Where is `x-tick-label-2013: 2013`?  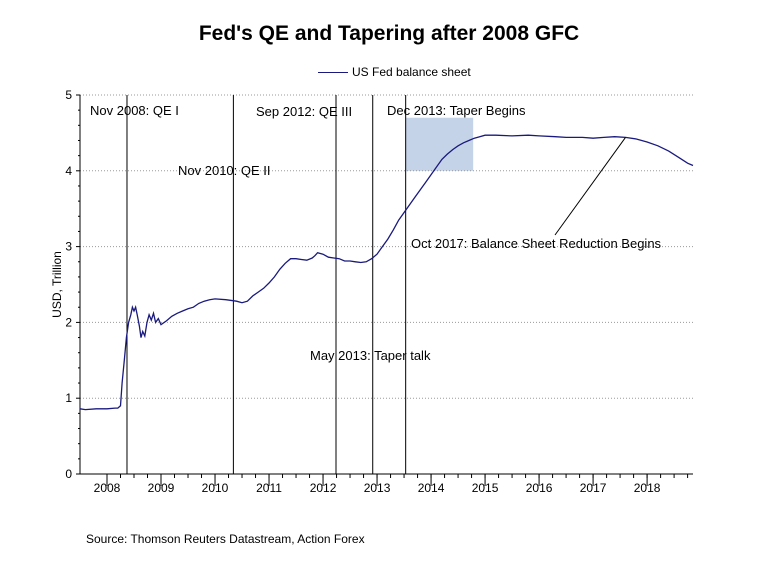
x-tick-label-2013: 2013 is located at coordinates (377, 488).